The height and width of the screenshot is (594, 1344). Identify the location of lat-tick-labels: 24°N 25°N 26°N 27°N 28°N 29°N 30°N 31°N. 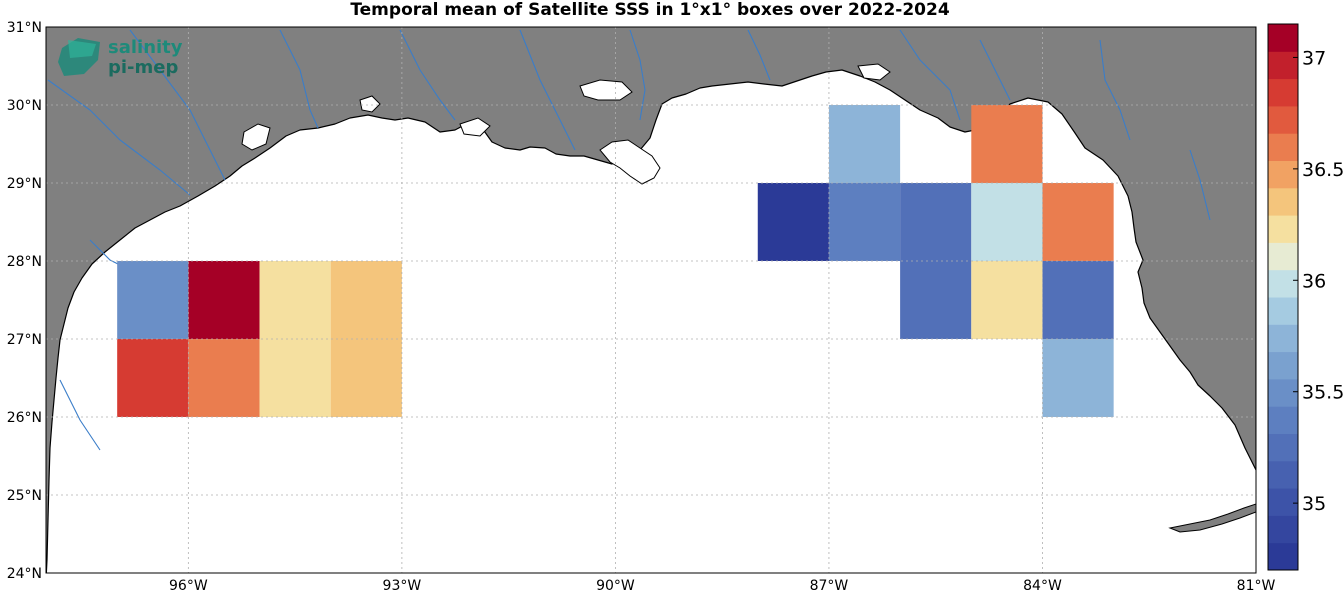
(24, 301).